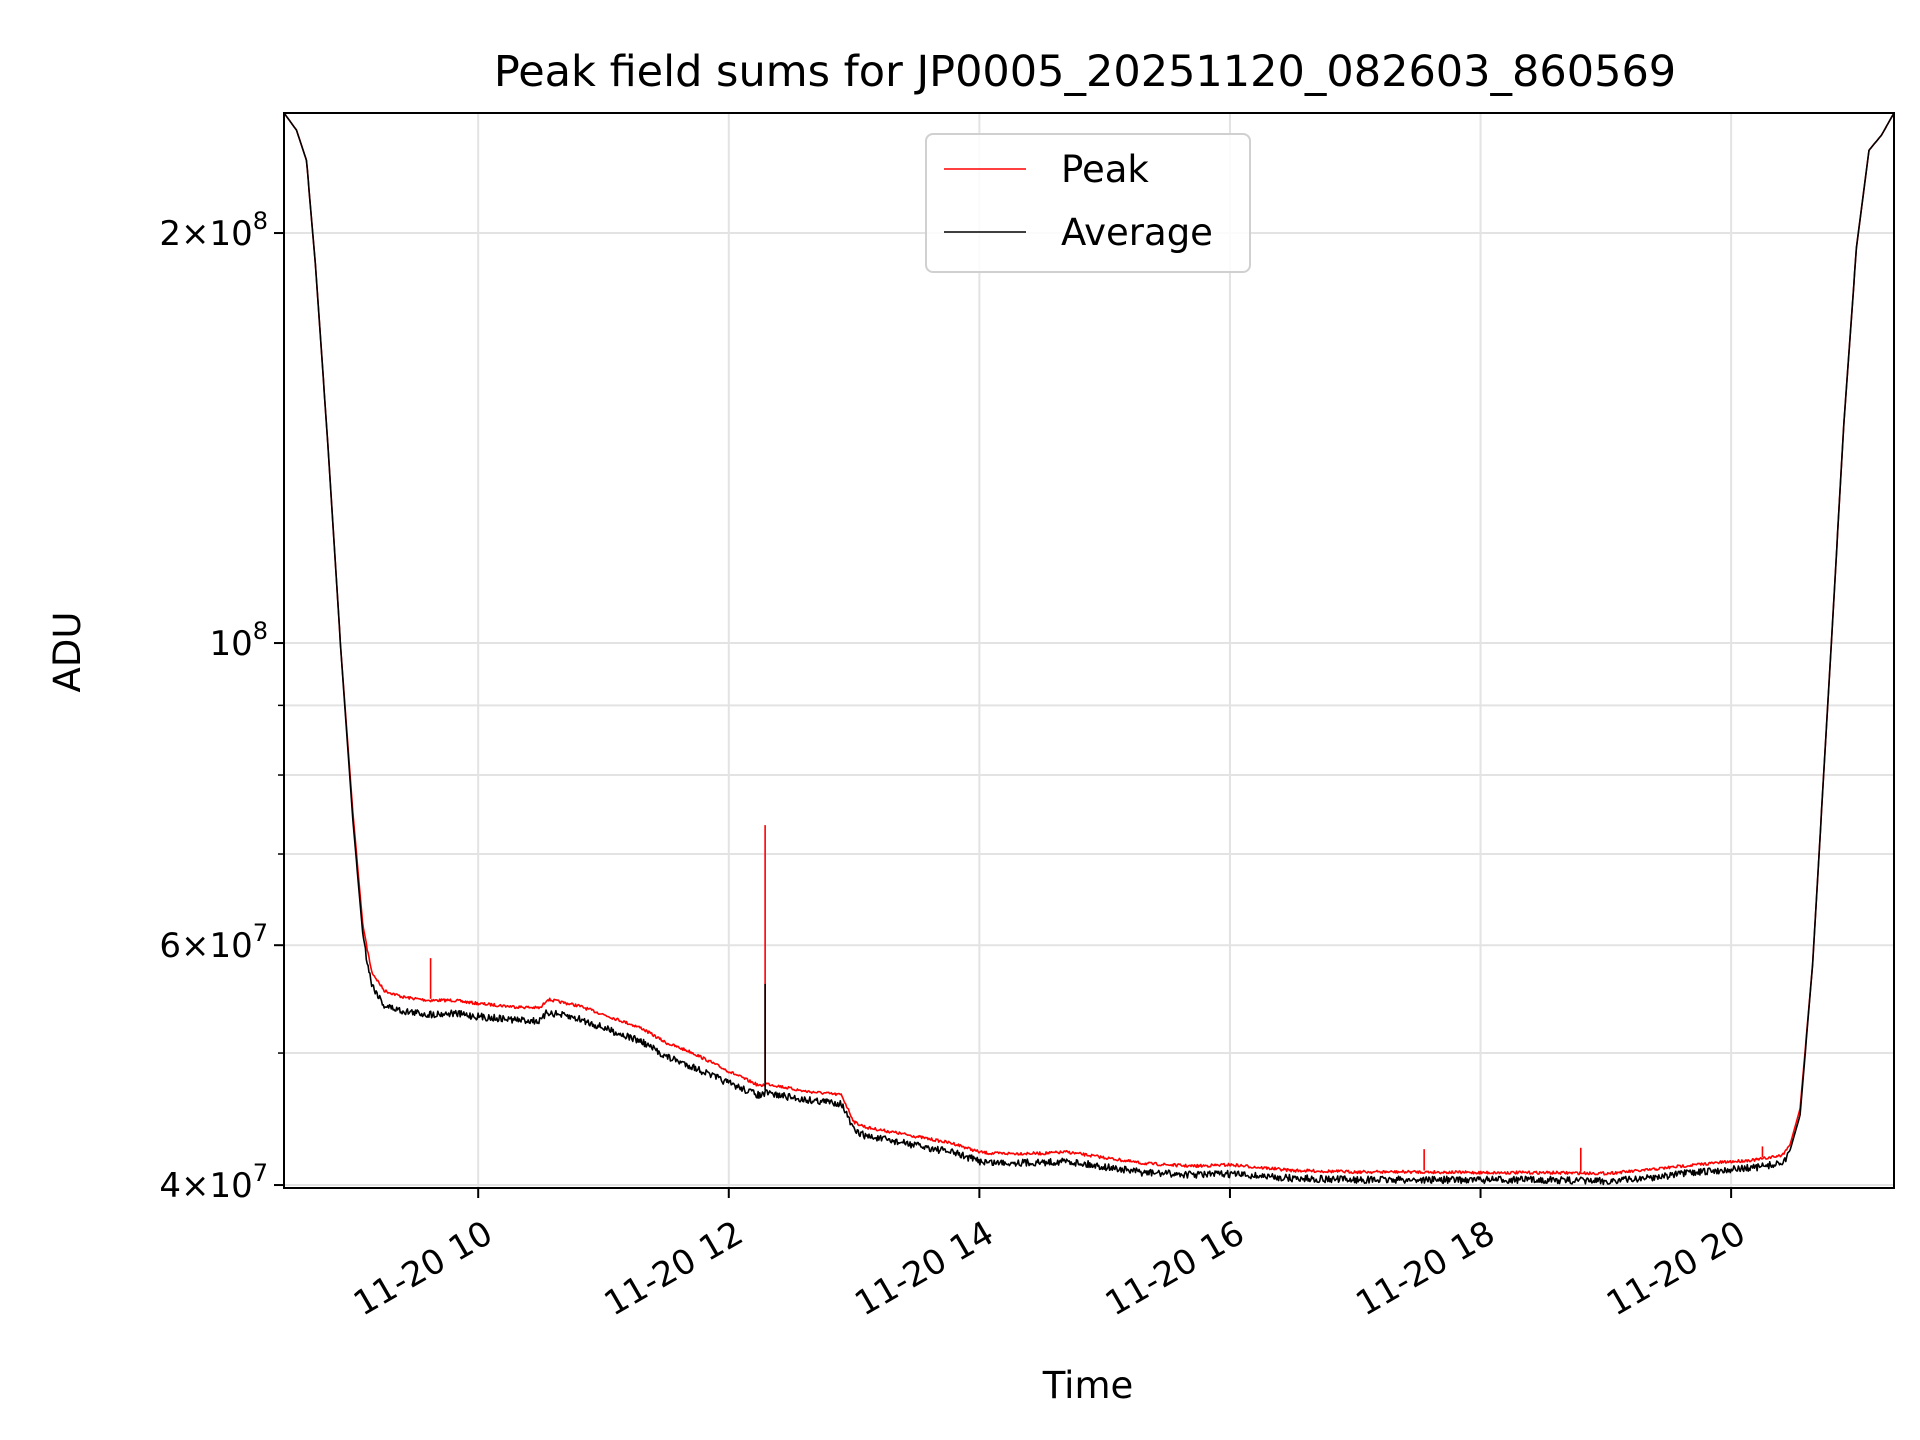  What do you see at coordinates (1088, 203) in the screenshot?
I see `legend: Peak Average` at bounding box center [1088, 203].